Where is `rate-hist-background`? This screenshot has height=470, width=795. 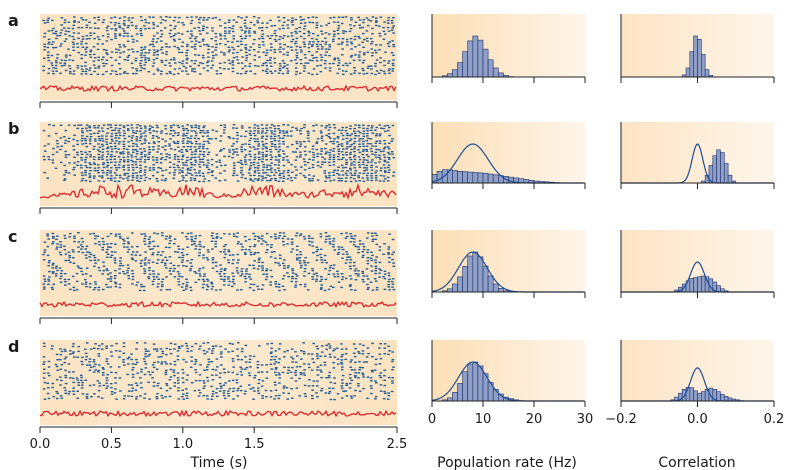 rate-hist-background is located at coordinates (508, 261).